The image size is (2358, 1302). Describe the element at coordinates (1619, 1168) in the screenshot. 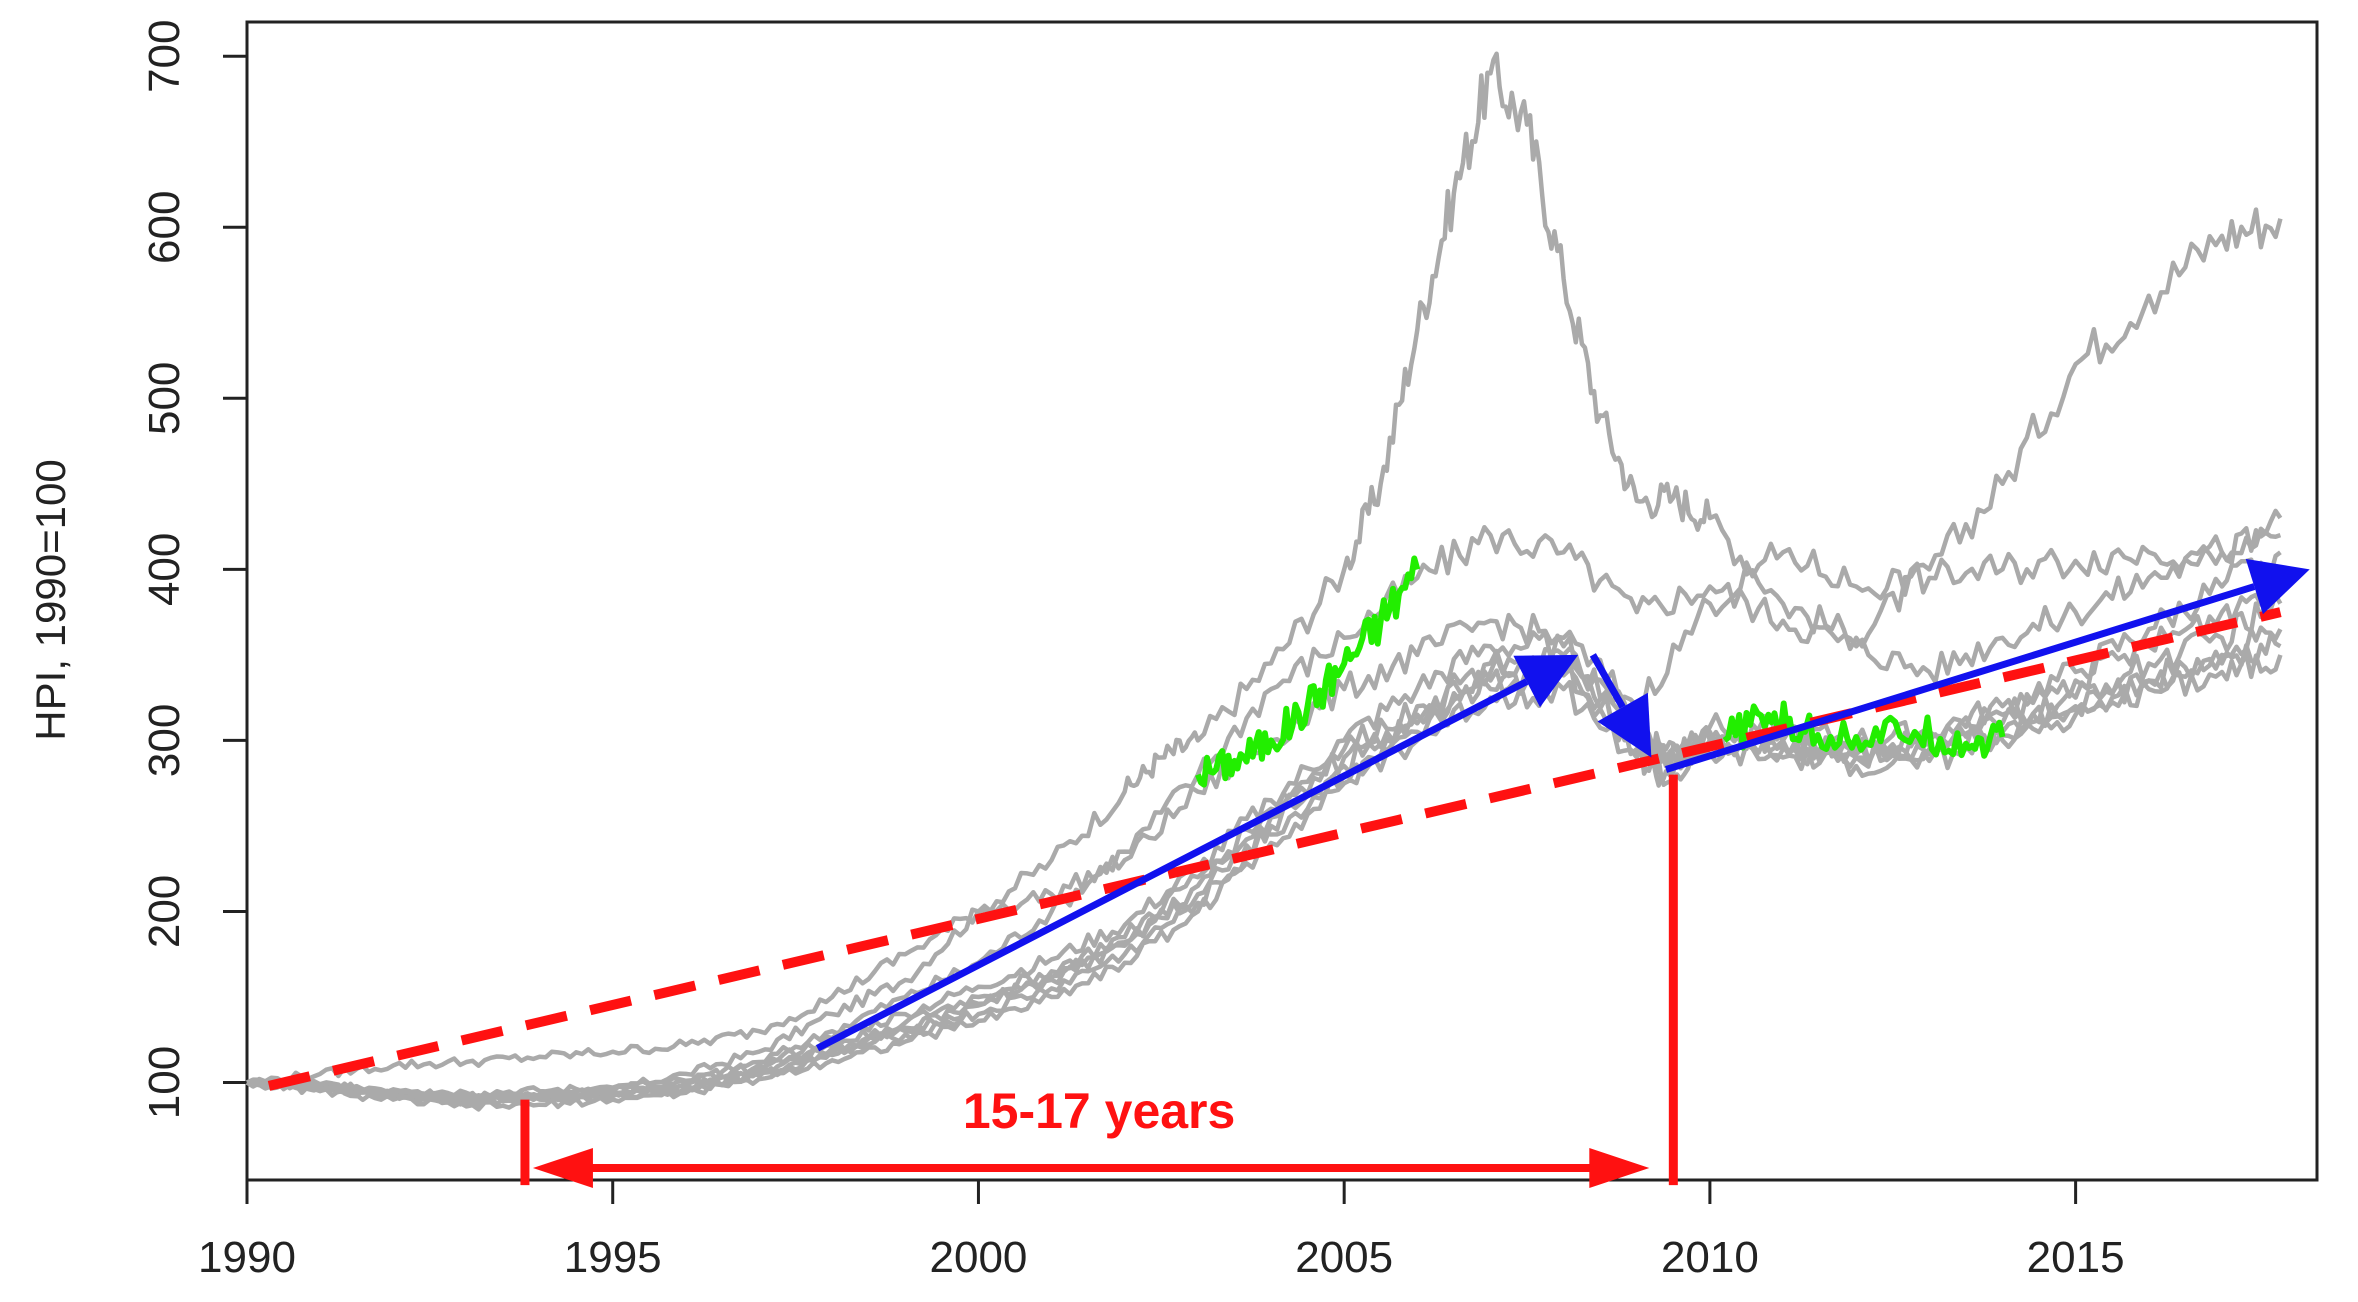

I see `span-arrow-right-head` at that location.